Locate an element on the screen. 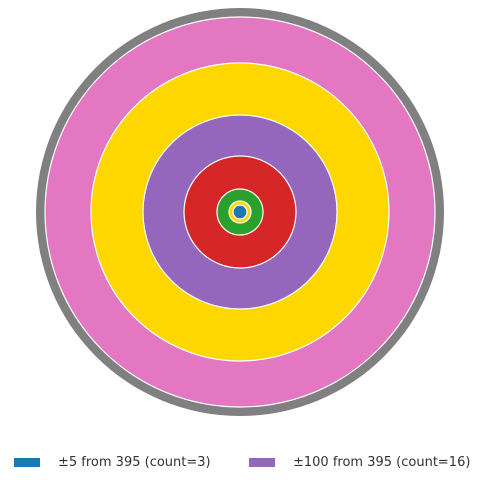 The width and height of the screenshot is (480, 480). legend-item-5: ±5 from 395 (count=3) is located at coordinates (112, 462).